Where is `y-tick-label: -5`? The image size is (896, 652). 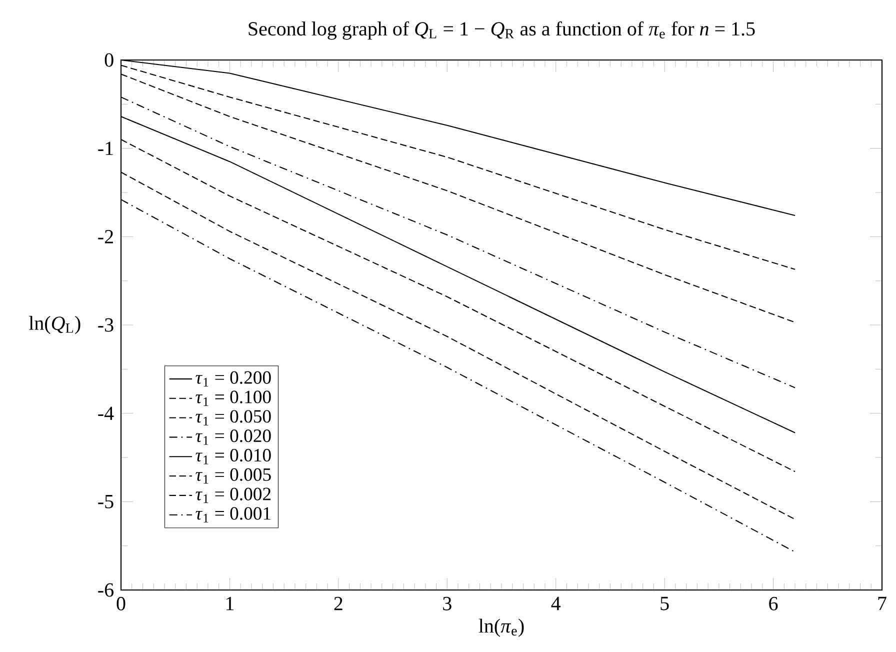
y-tick-label: -5 is located at coordinates (106, 501).